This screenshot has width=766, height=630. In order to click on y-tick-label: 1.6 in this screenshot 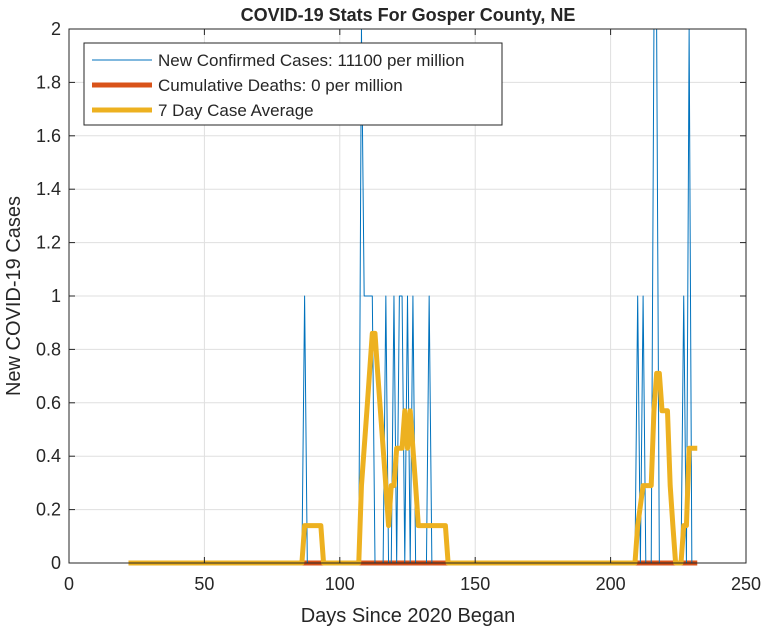, I will do `click(48, 136)`.